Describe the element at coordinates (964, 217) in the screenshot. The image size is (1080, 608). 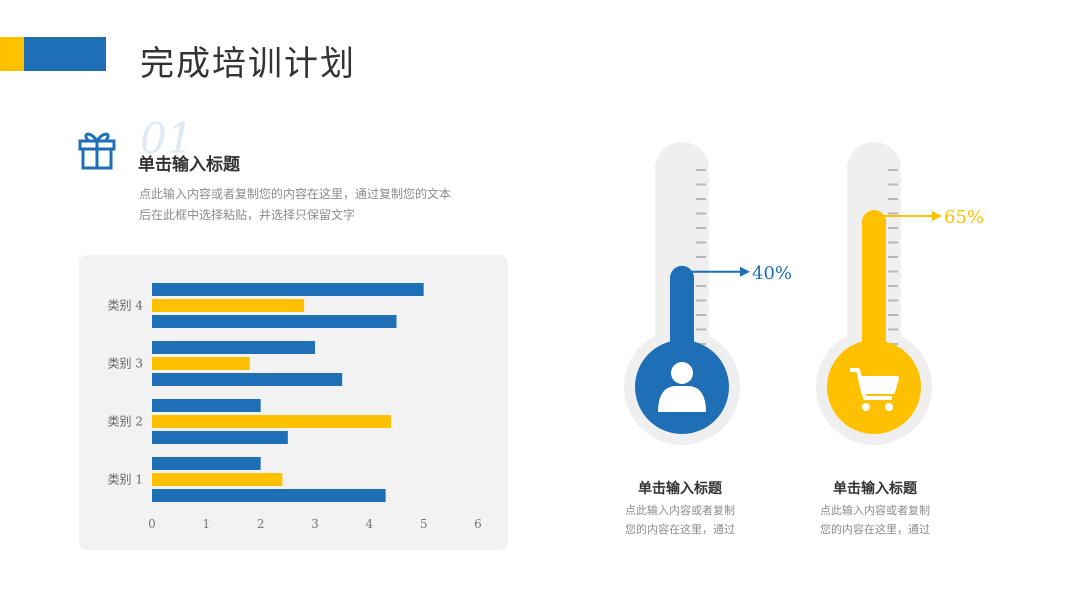
I see `percent-label: 65%` at that location.